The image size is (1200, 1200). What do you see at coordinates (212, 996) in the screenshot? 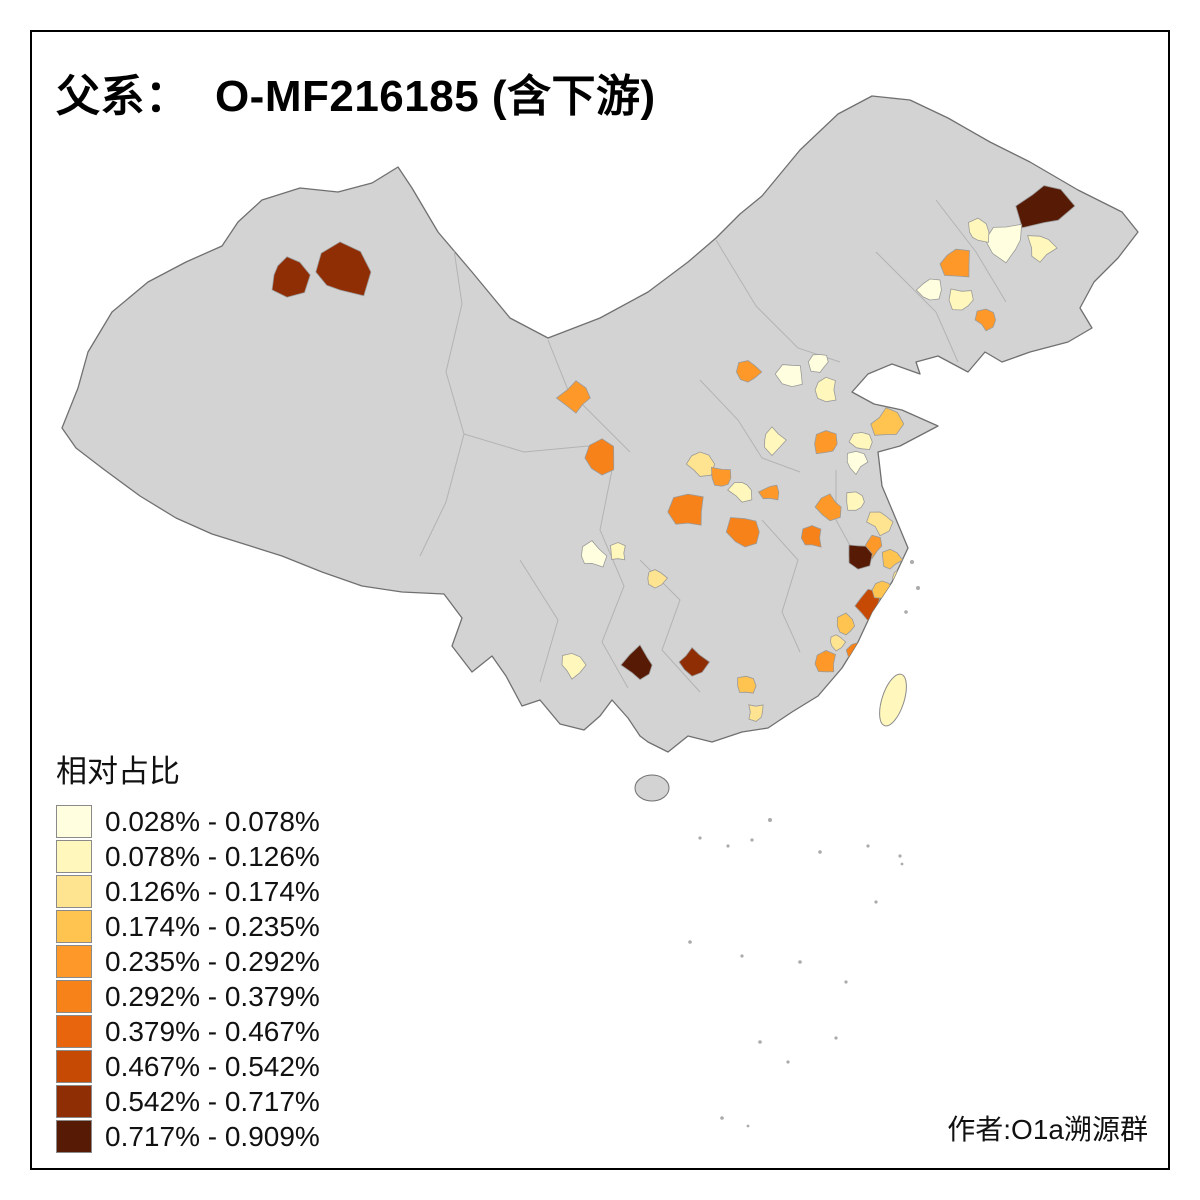
I see `legend-label: 0.292% - 0.379%` at bounding box center [212, 996].